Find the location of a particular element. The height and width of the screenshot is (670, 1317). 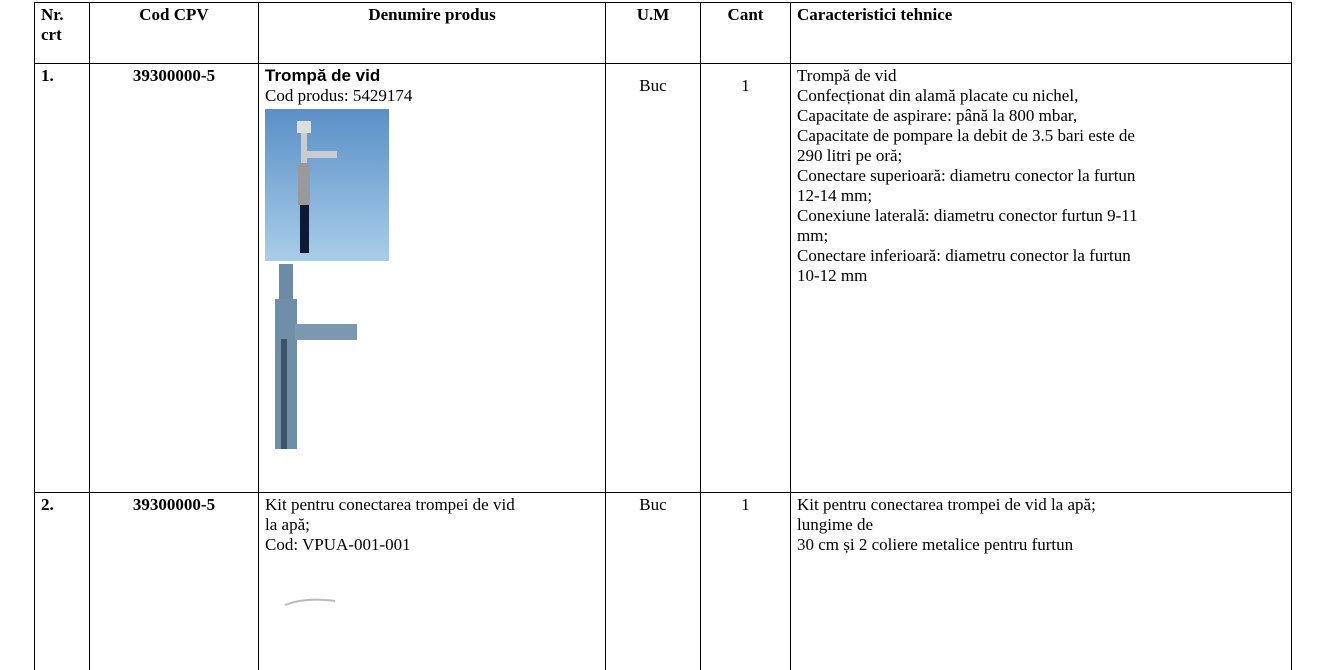

header-cell: Caracteristici tehnice is located at coordinates (1041, 33).